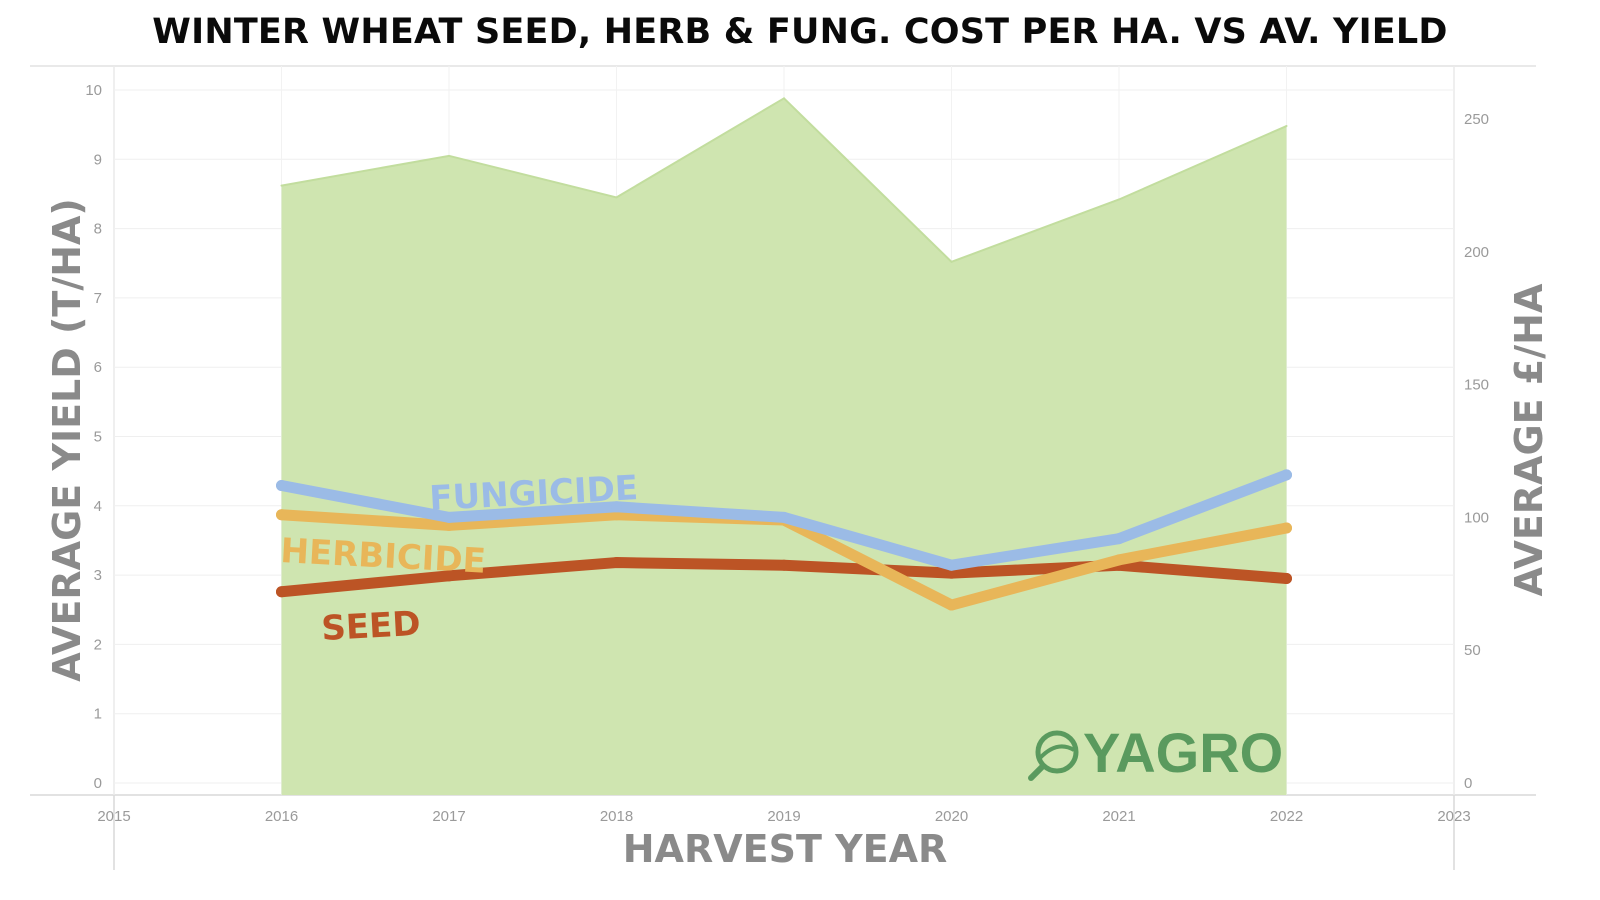  I want to click on y-left-tick-label: 0, so click(98, 783).